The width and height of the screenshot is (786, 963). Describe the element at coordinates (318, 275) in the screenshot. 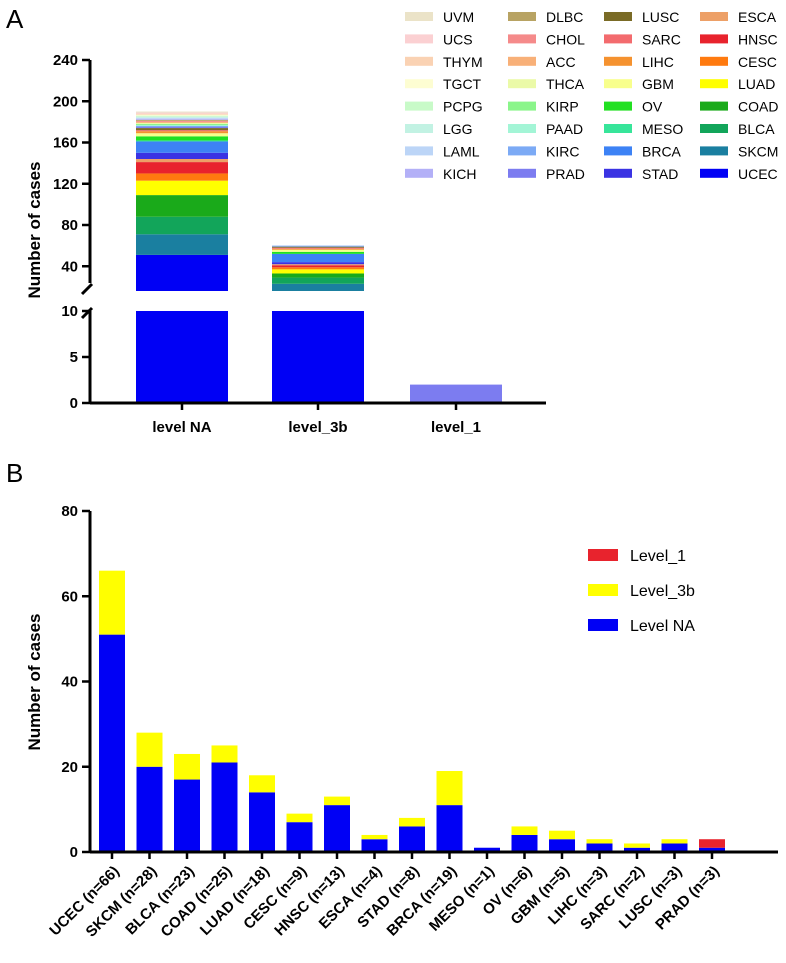

I see `bar-level-3b-coad-high` at that location.